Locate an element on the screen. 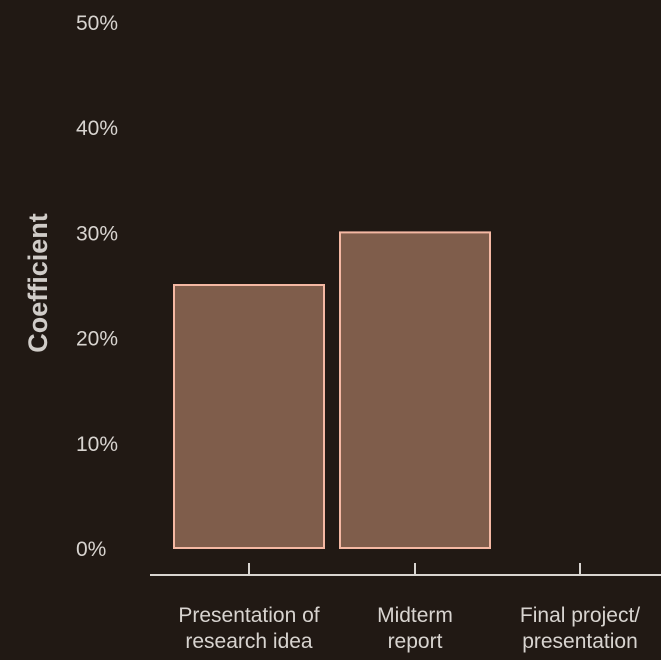 Image resolution: width=661 pixels, height=660 pixels. y-tick-label: 50% is located at coordinates (97, 23).